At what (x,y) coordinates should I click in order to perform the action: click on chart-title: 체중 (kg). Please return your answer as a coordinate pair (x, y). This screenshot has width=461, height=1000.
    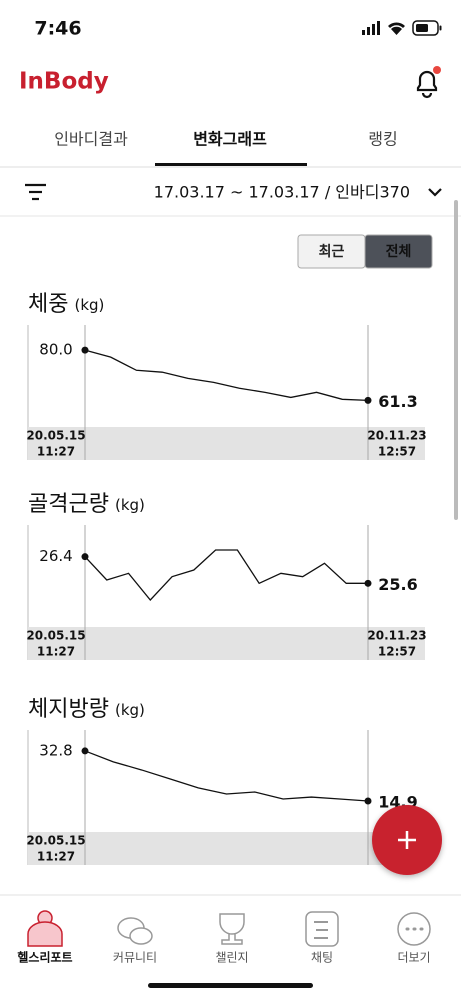
    Looking at the image, I should click on (66, 304).